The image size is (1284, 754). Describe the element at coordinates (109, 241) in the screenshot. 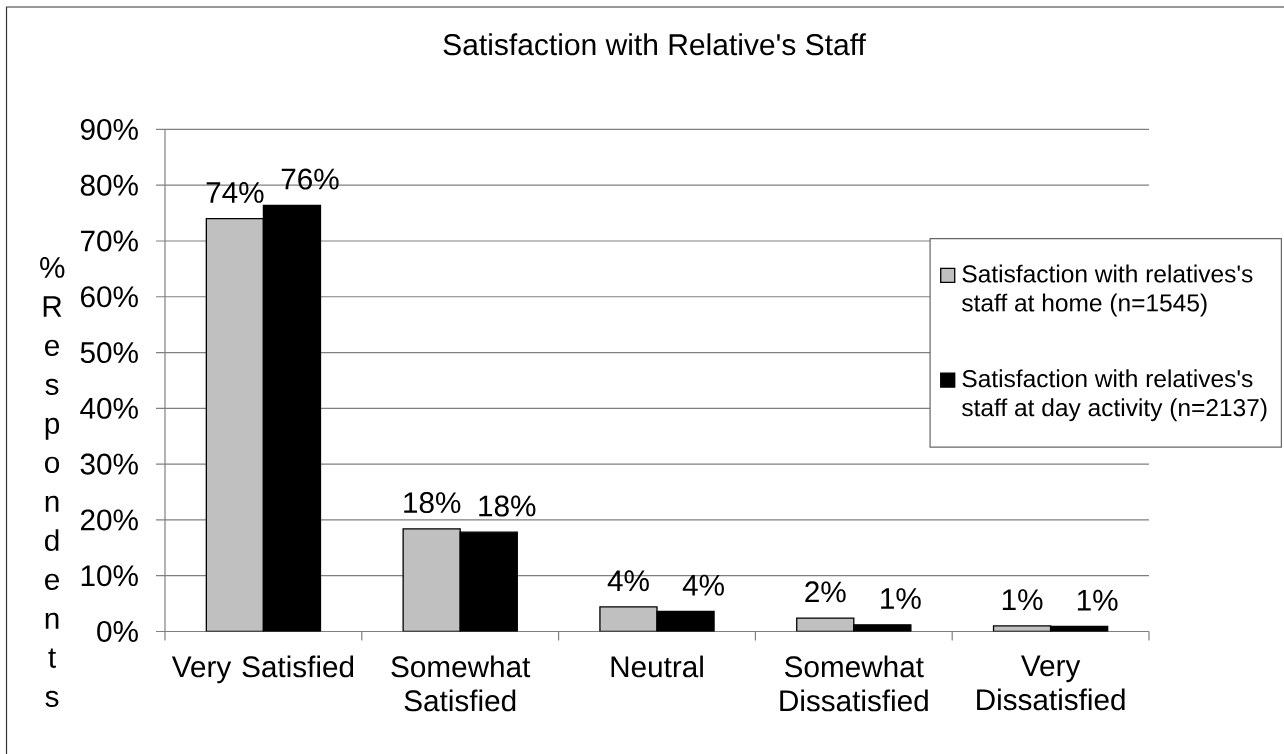

I see `y-tick-label: 70%` at that location.